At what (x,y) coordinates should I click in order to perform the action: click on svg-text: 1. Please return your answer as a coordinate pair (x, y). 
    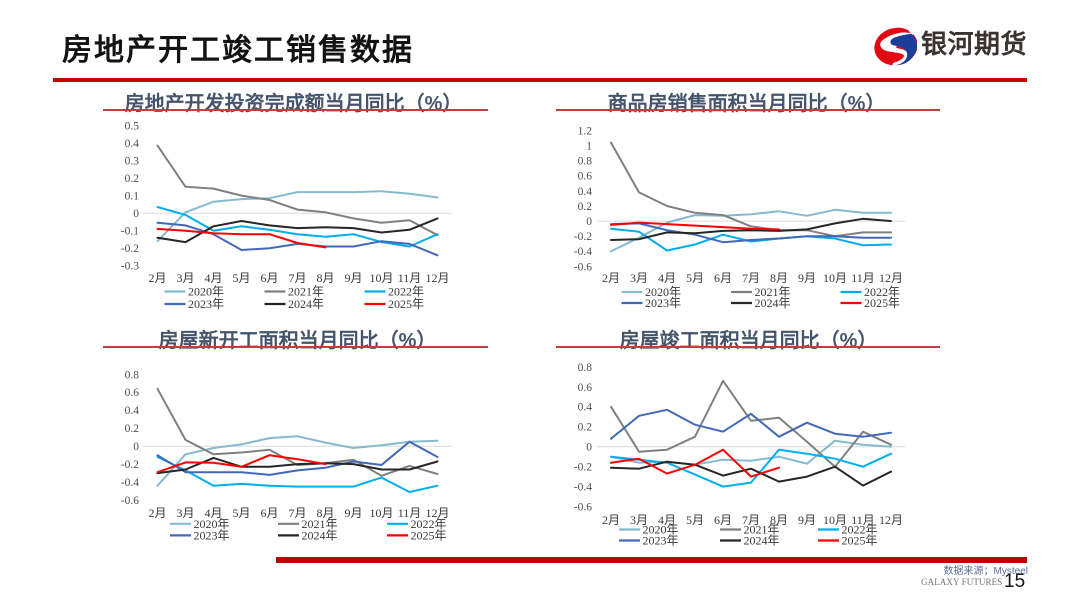
    Looking at the image, I should click on (589, 147).